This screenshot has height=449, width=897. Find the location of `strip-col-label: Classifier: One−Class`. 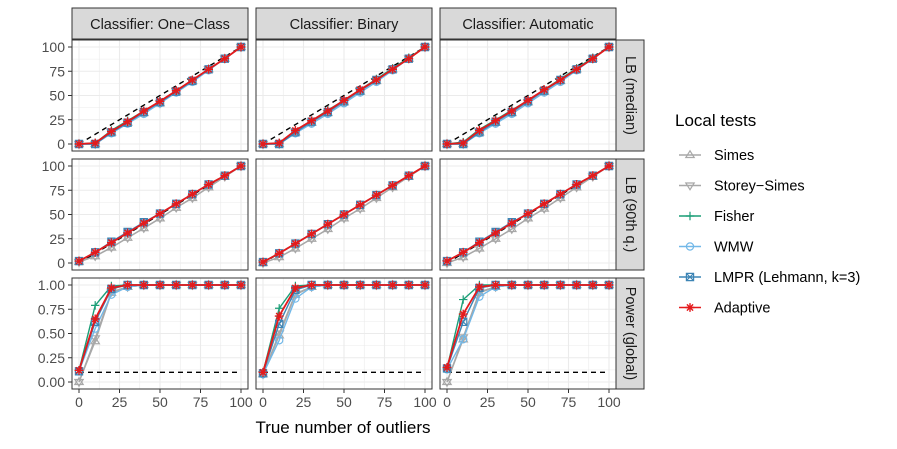

strip-col-label: Classifier: One−Class is located at coordinates (160, 25).